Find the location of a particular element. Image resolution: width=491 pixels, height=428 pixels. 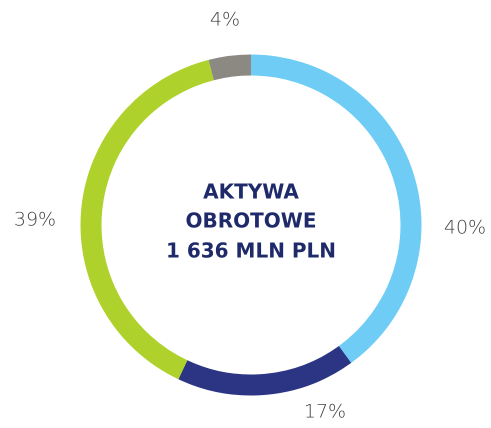

value-label: 17% is located at coordinates (325, 412).